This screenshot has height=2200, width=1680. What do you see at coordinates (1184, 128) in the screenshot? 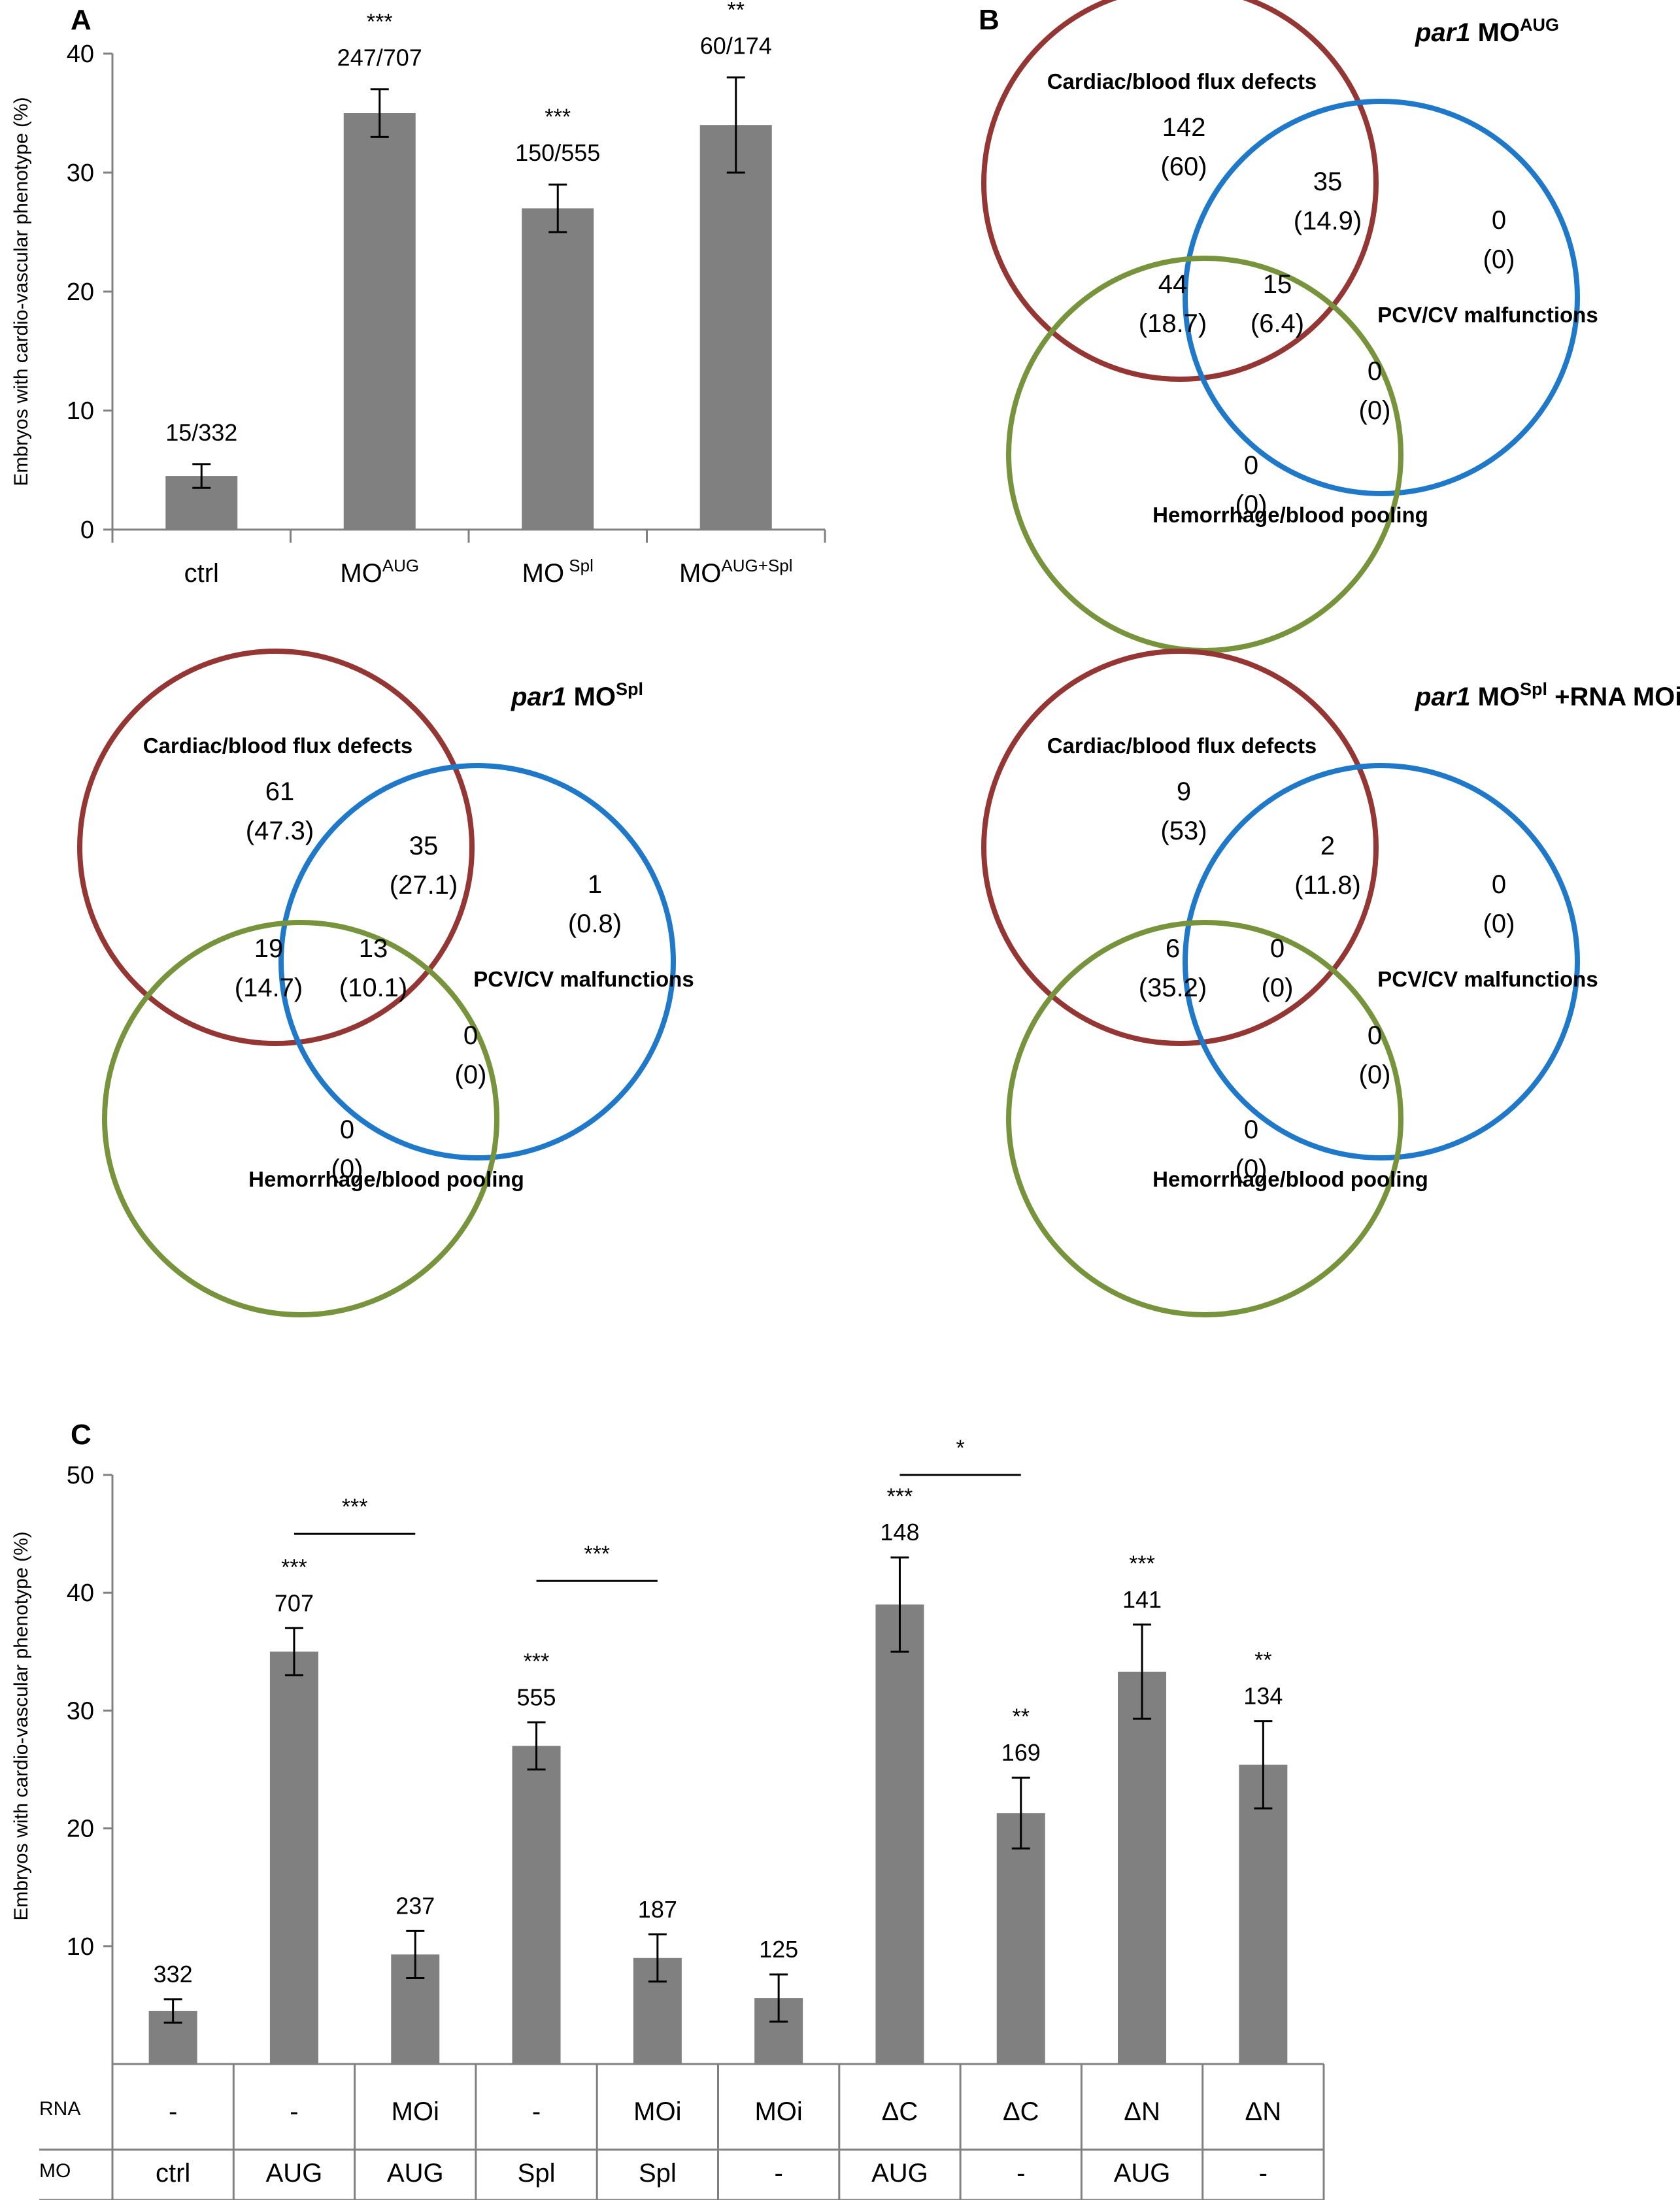
I see `venn-region-count: 142` at bounding box center [1184, 128].